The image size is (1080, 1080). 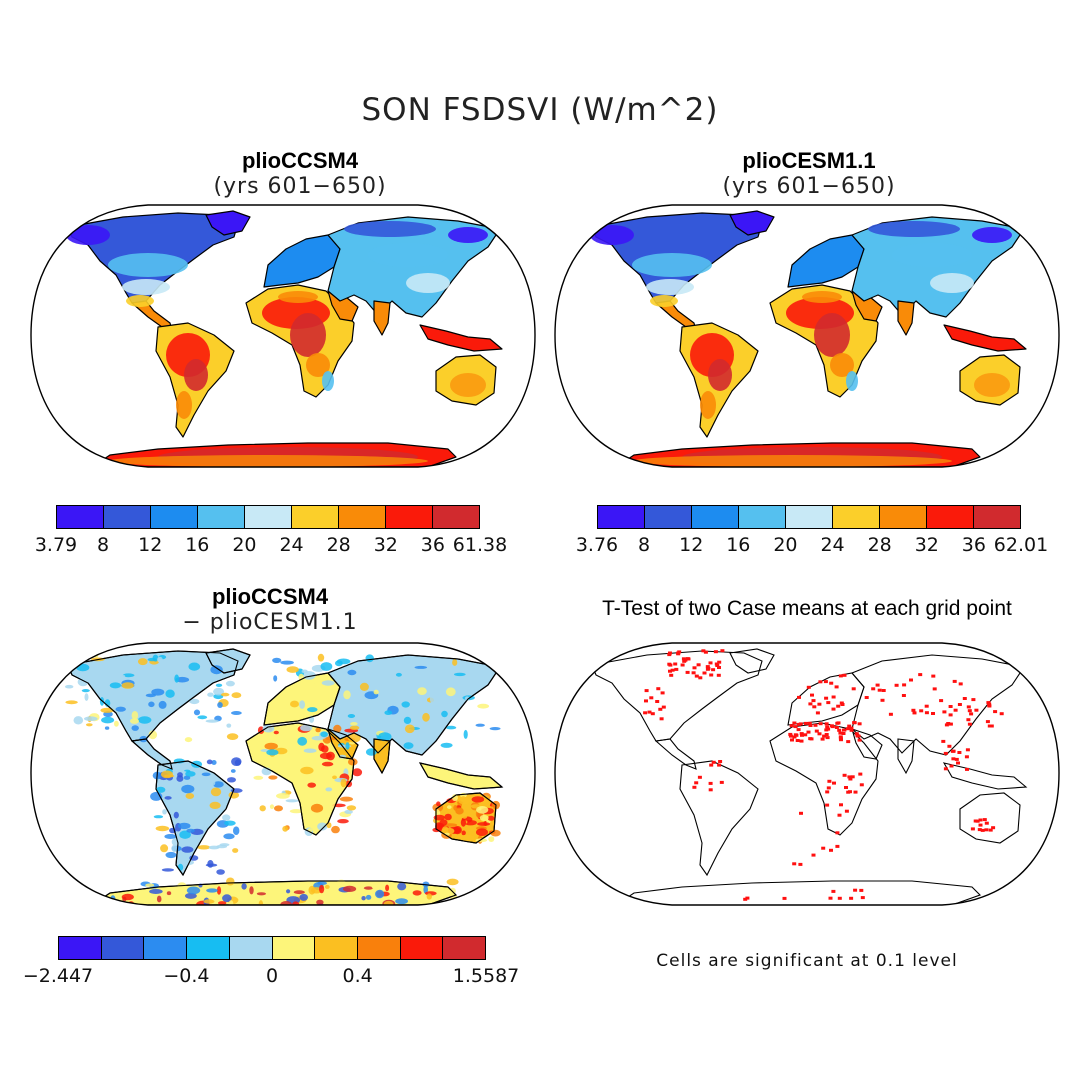 I want to click on panel1-map, so click(x=283, y=336).